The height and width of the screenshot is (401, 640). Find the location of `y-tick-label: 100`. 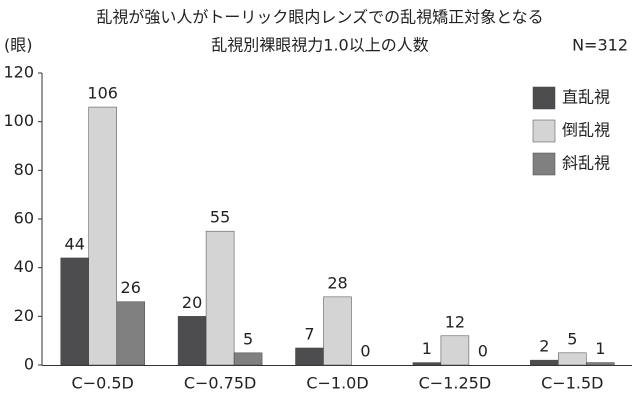

y-tick-label: 100 is located at coordinates (18, 120).